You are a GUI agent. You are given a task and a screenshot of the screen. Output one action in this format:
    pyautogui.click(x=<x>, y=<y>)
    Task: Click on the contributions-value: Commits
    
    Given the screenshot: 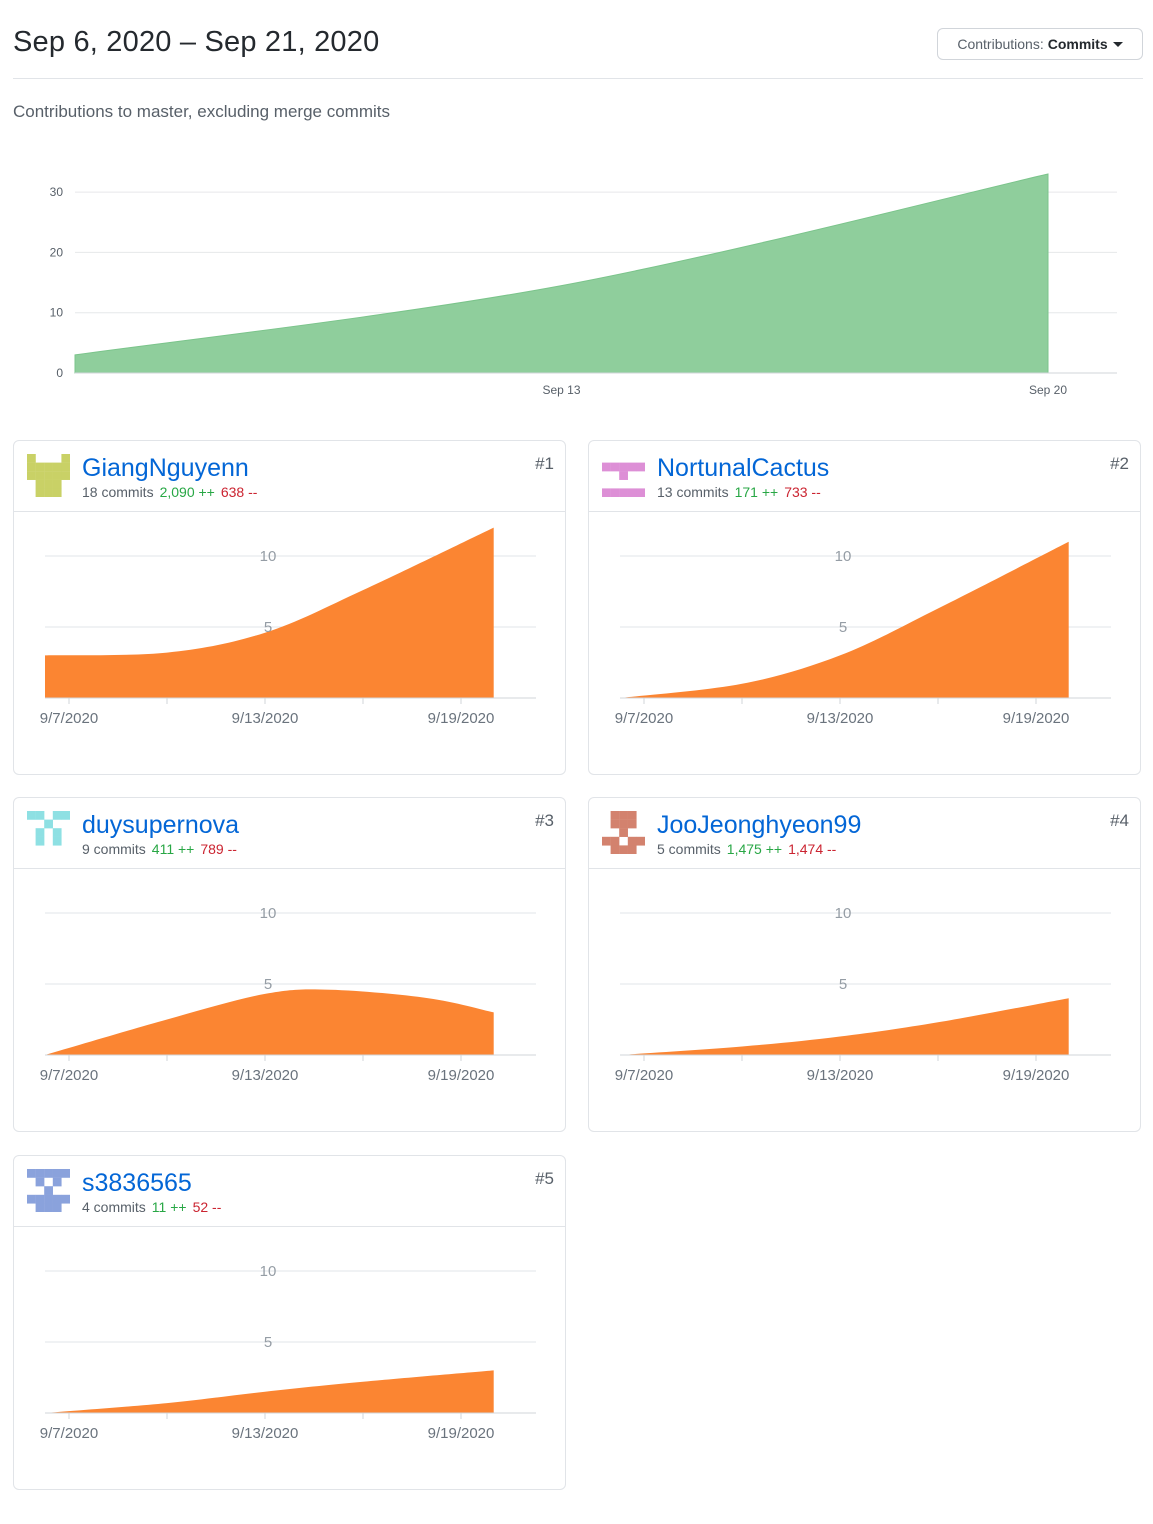 What is the action you would take?
    pyautogui.click(x=1077, y=44)
    